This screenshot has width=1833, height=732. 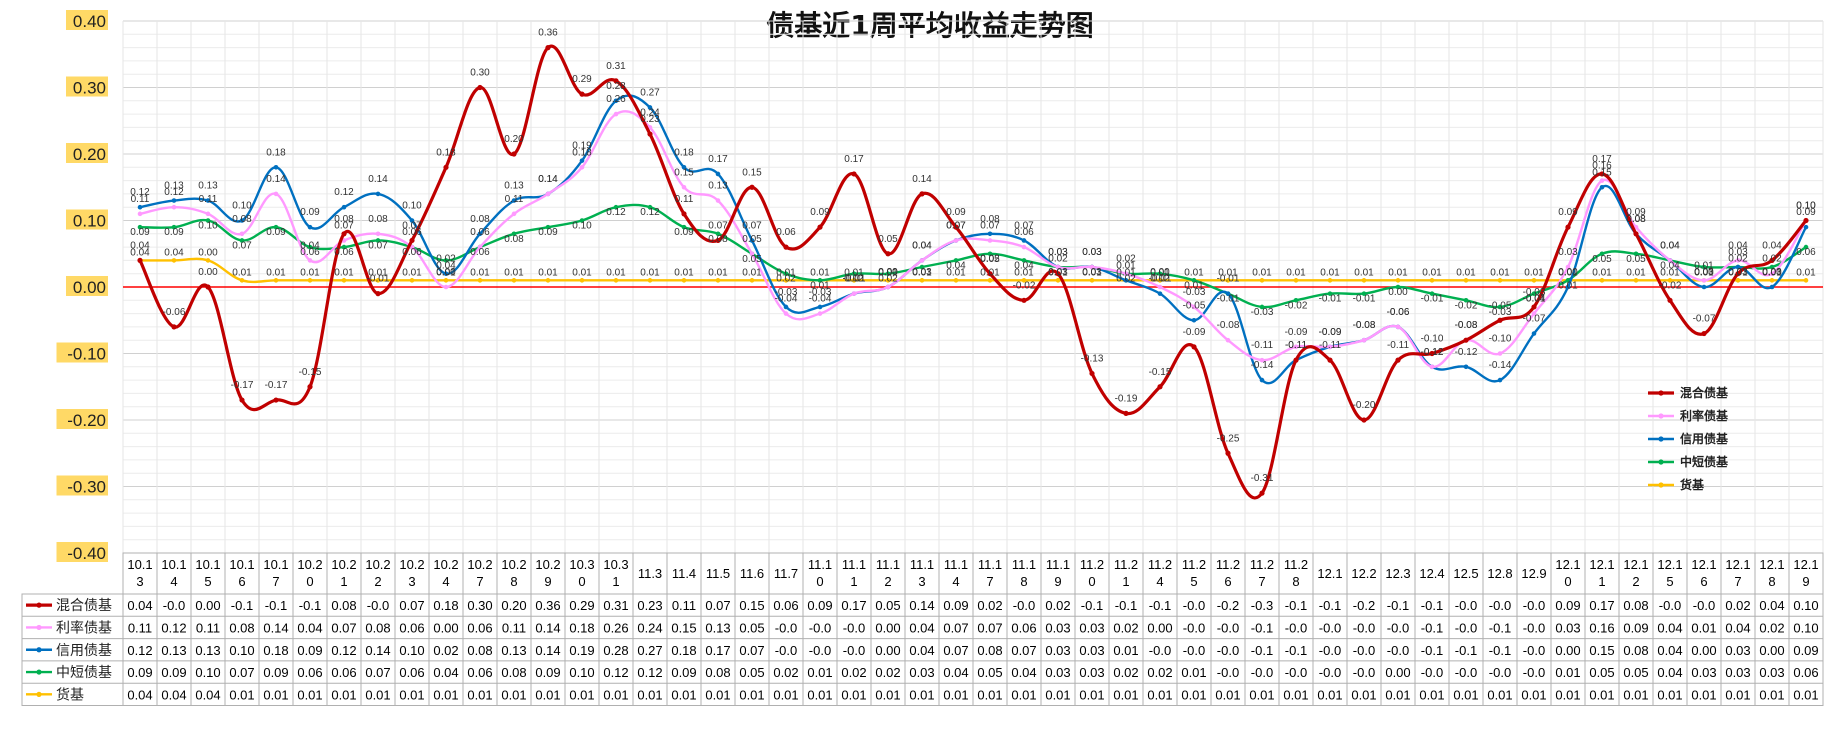 I want to click on data-label: -0.09, so click(x=1330, y=332).